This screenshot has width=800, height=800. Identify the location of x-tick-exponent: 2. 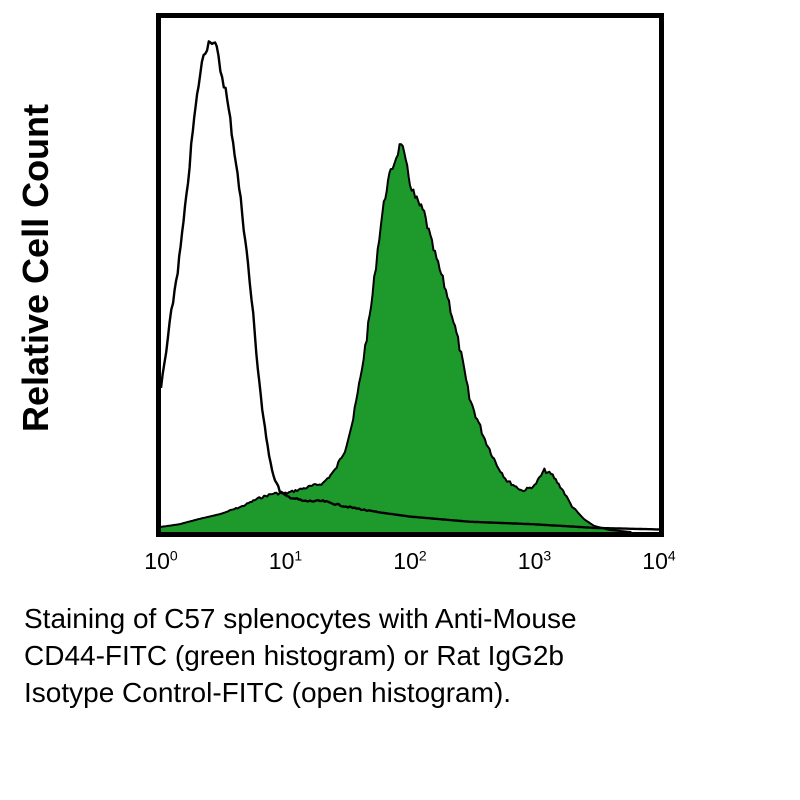
(422, 555).